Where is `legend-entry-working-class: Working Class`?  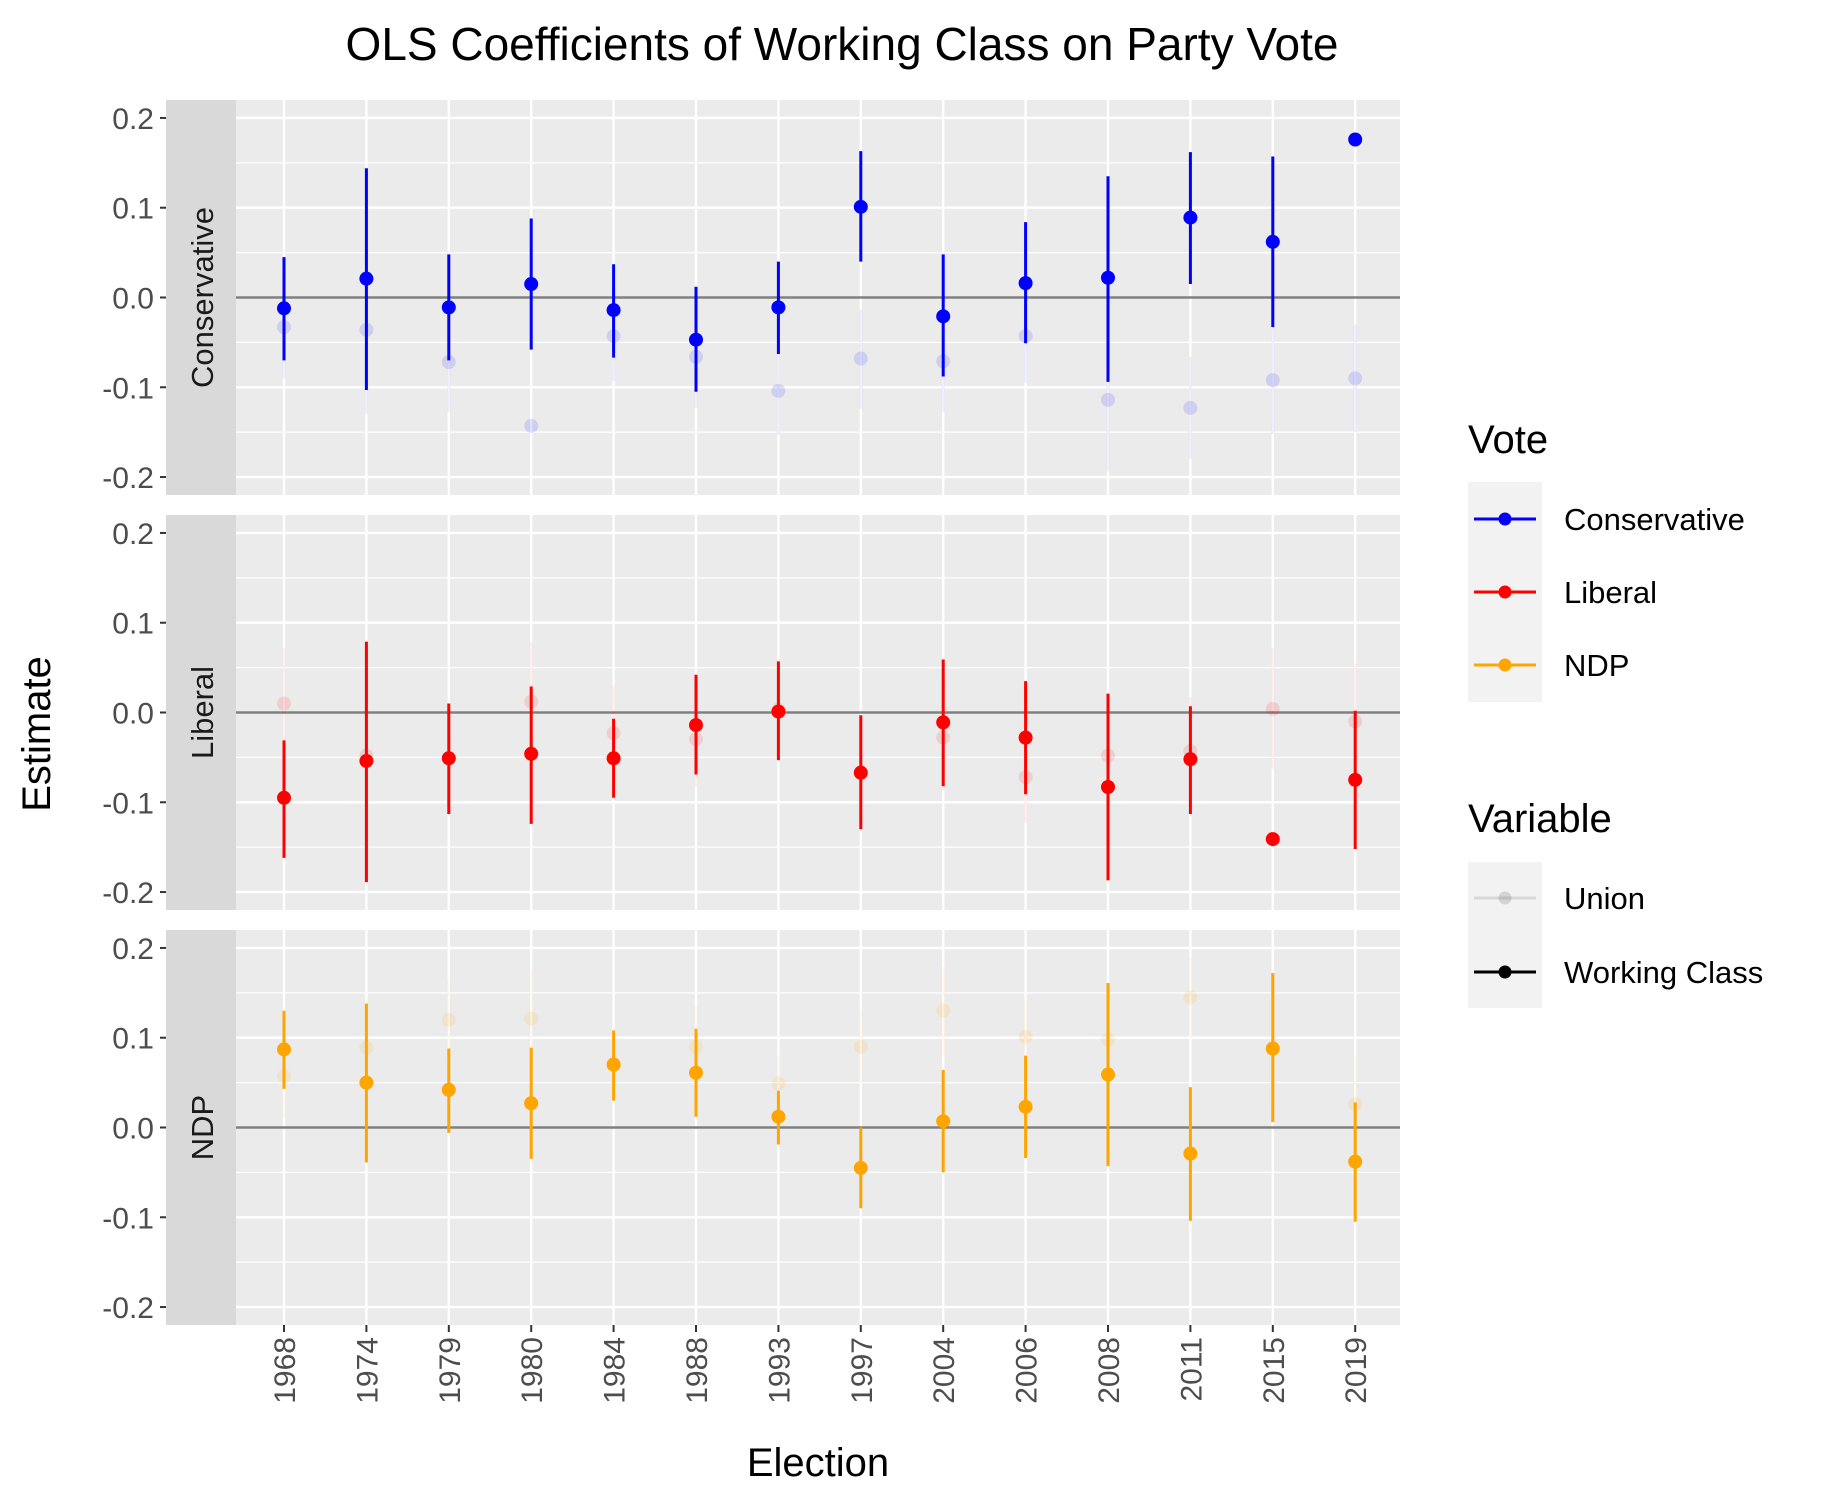 legend-entry-working-class: Working Class is located at coordinates (1618, 972).